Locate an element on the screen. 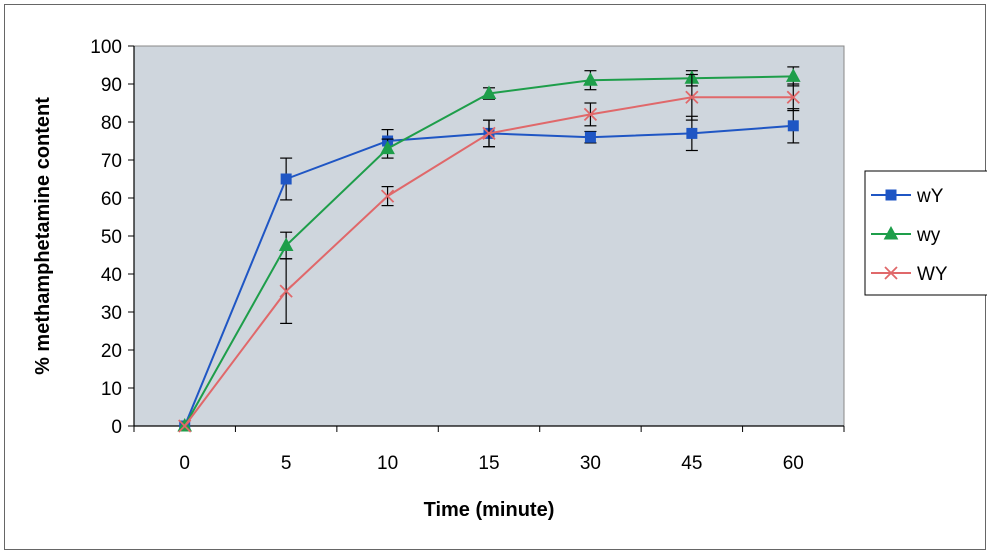  x-tick-label: 10 is located at coordinates (387, 463).